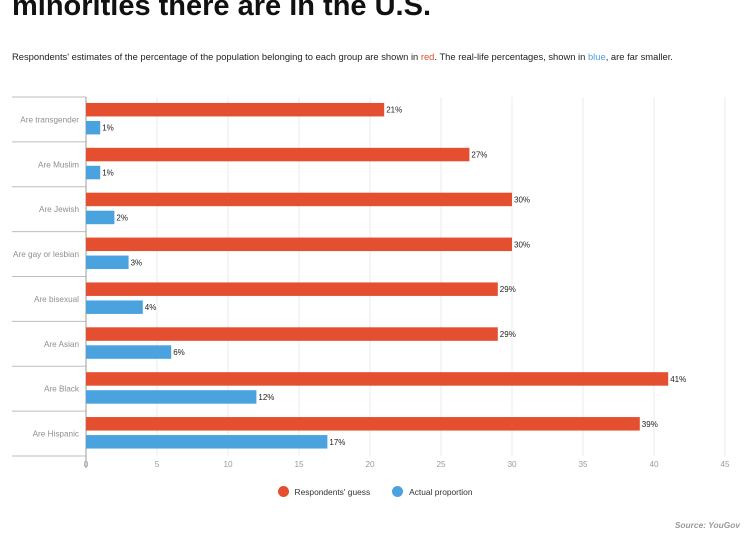 This screenshot has width=750, height=536. I want to click on x-tick-label: 10, so click(228, 464).